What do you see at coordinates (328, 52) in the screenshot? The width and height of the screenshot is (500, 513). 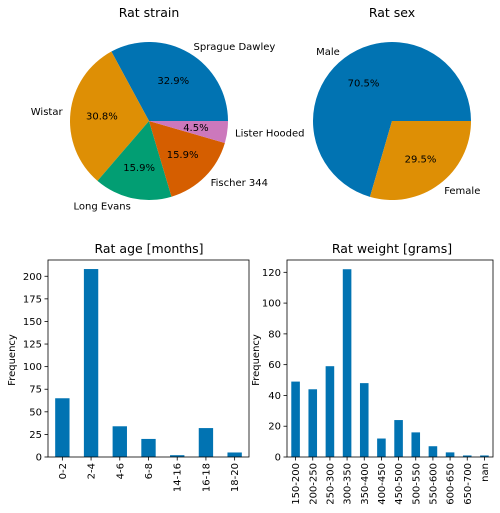 I see `sex-slice-male-label: Male` at bounding box center [328, 52].